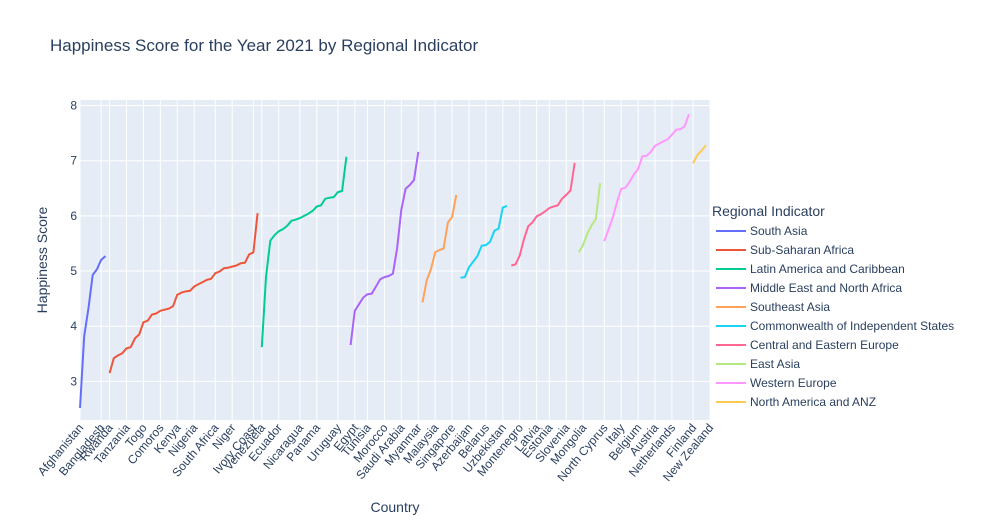  What do you see at coordinates (826, 288) in the screenshot?
I see `legend-label: Middle East and North Africa` at bounding box center [826, 288].